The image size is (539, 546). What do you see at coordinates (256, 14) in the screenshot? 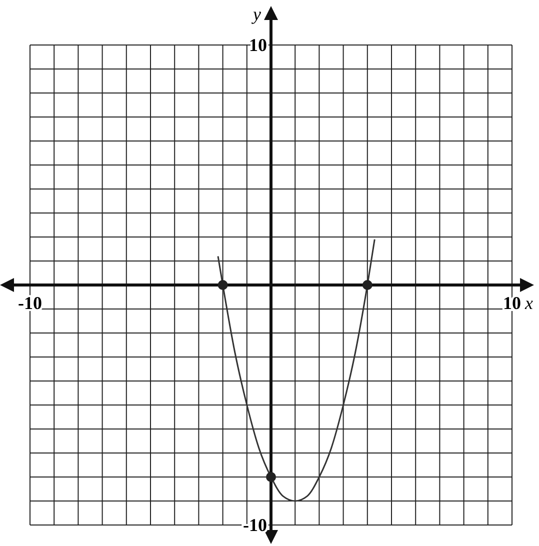
I see `y-axis-title: y` at bounding box center [256, 14].